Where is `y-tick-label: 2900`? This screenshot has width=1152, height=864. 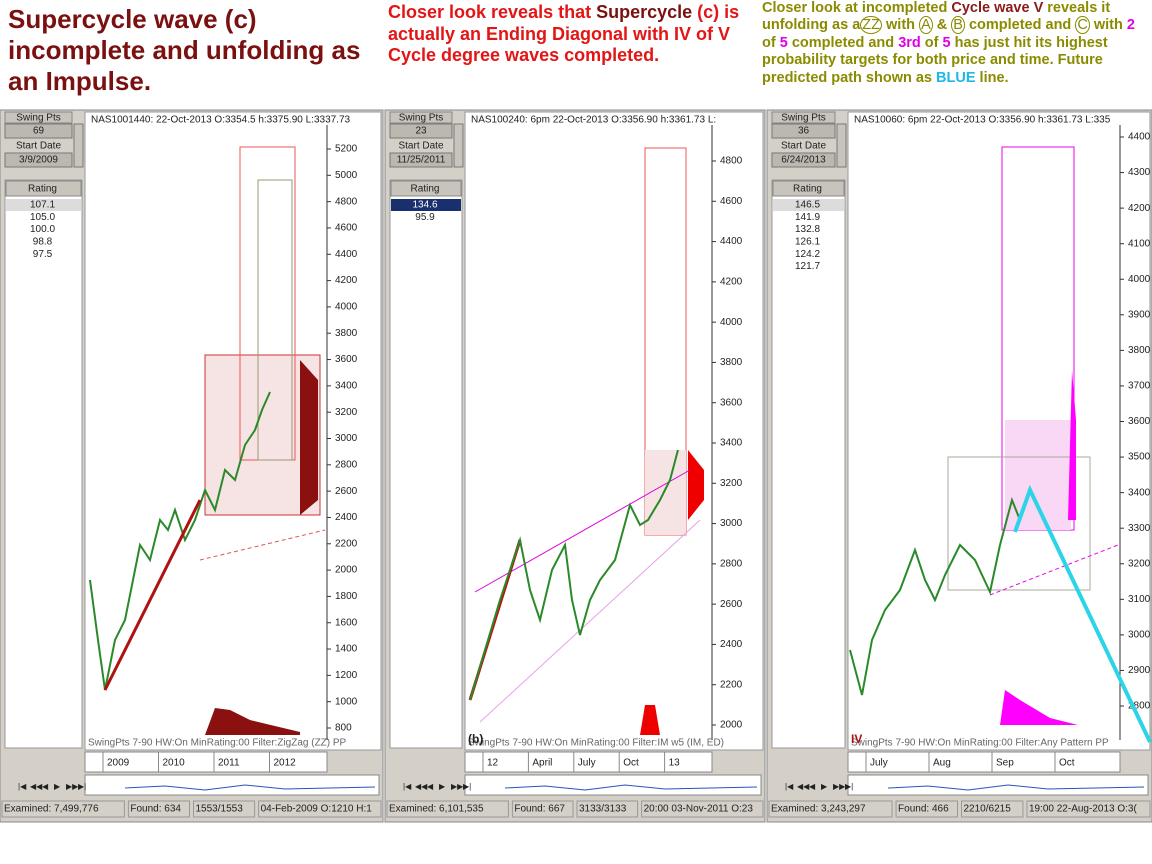 y-tick-label: 2900 is located at coordinates (1139, 670).